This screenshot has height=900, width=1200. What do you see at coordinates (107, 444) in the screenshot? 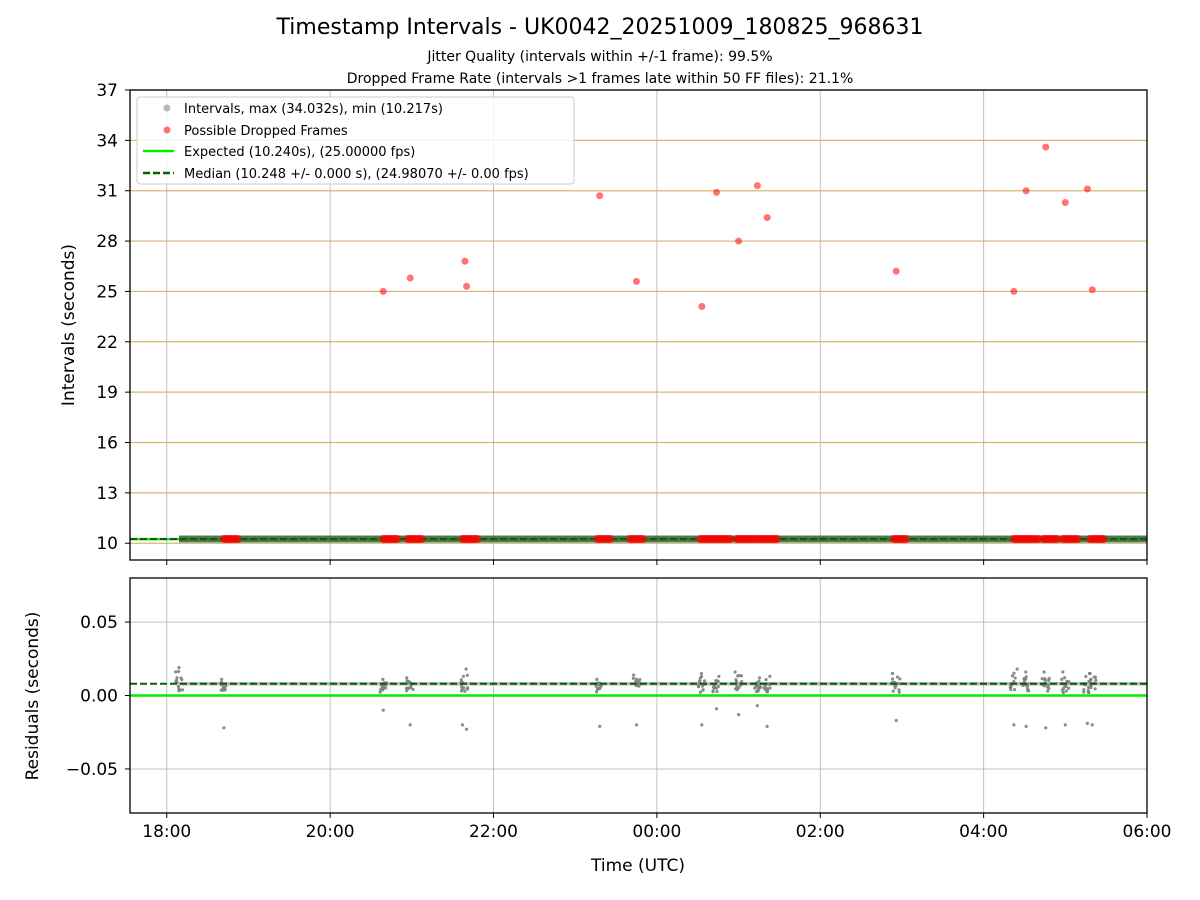
I see `top-ytick-label: 16` at bounding box center [107, 444].